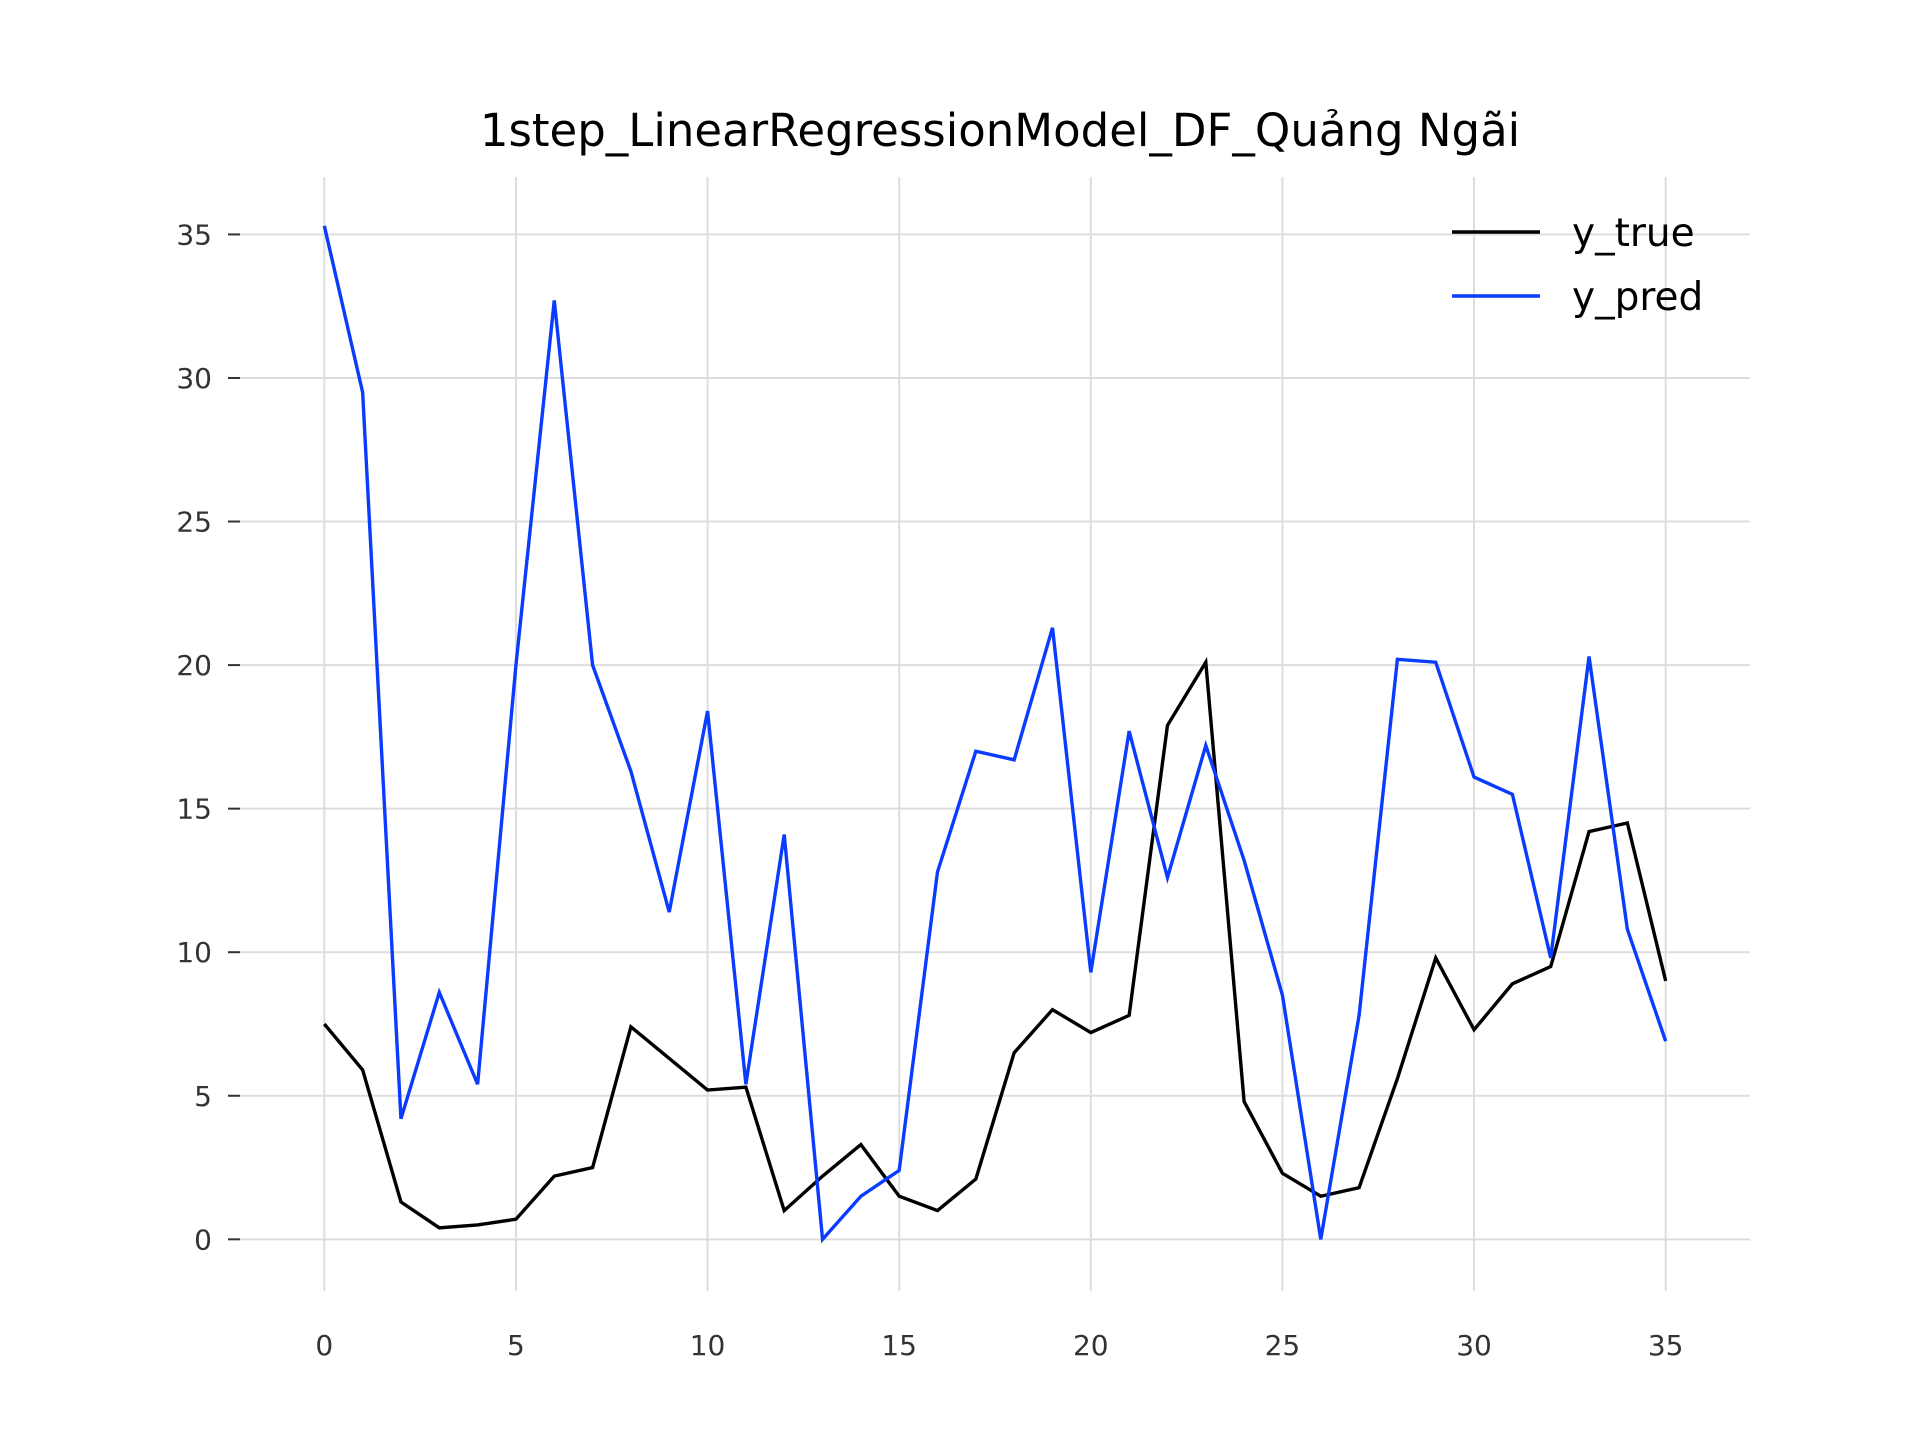  I want to click on y-tick-label-35: 35, so click(194, 234).